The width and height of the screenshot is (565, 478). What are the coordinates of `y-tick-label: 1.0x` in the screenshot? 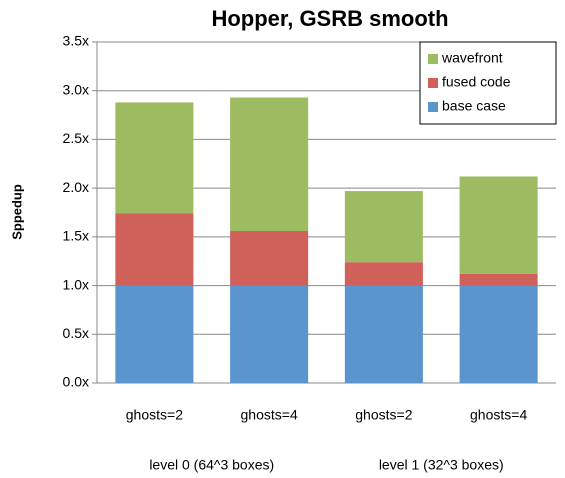 It's located at (76, 284).